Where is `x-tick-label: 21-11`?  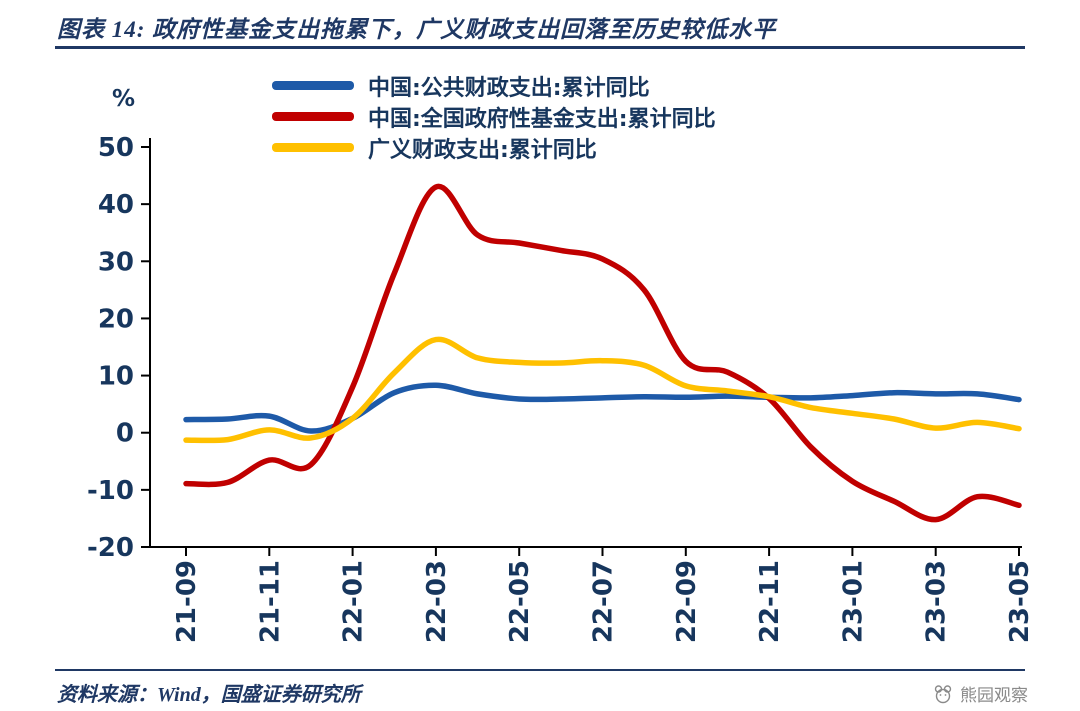 x-tick-label: 21-11 is located at coordinates (270, 601).